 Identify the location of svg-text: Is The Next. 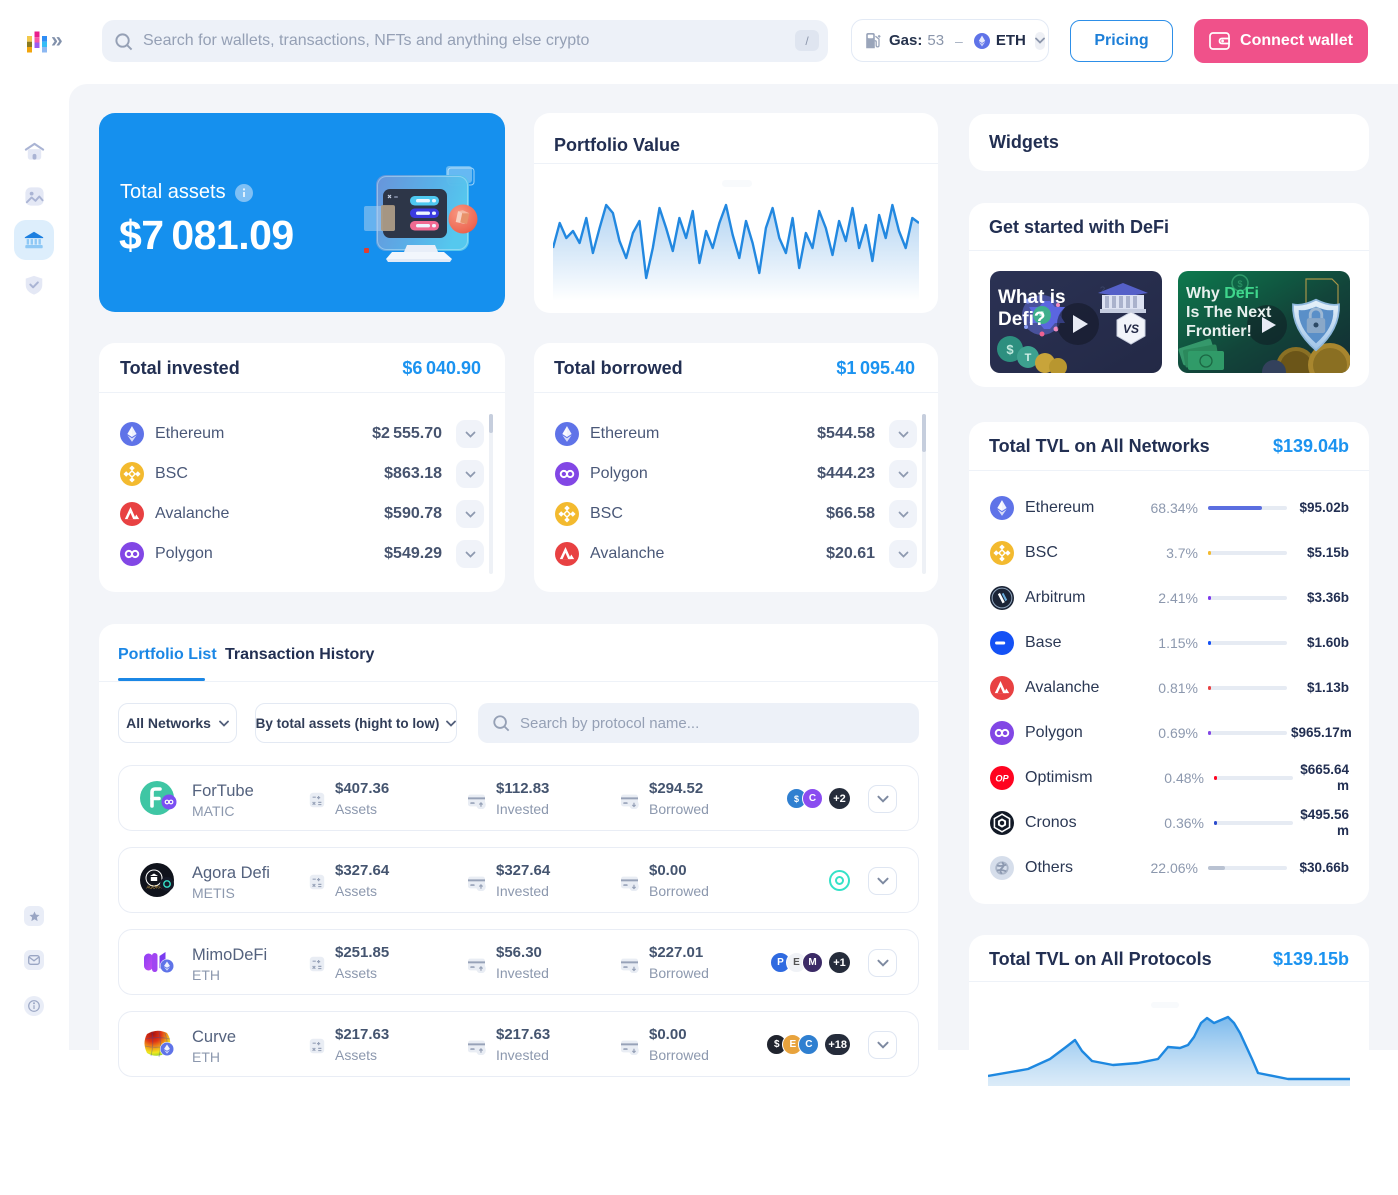
(1229, 312).